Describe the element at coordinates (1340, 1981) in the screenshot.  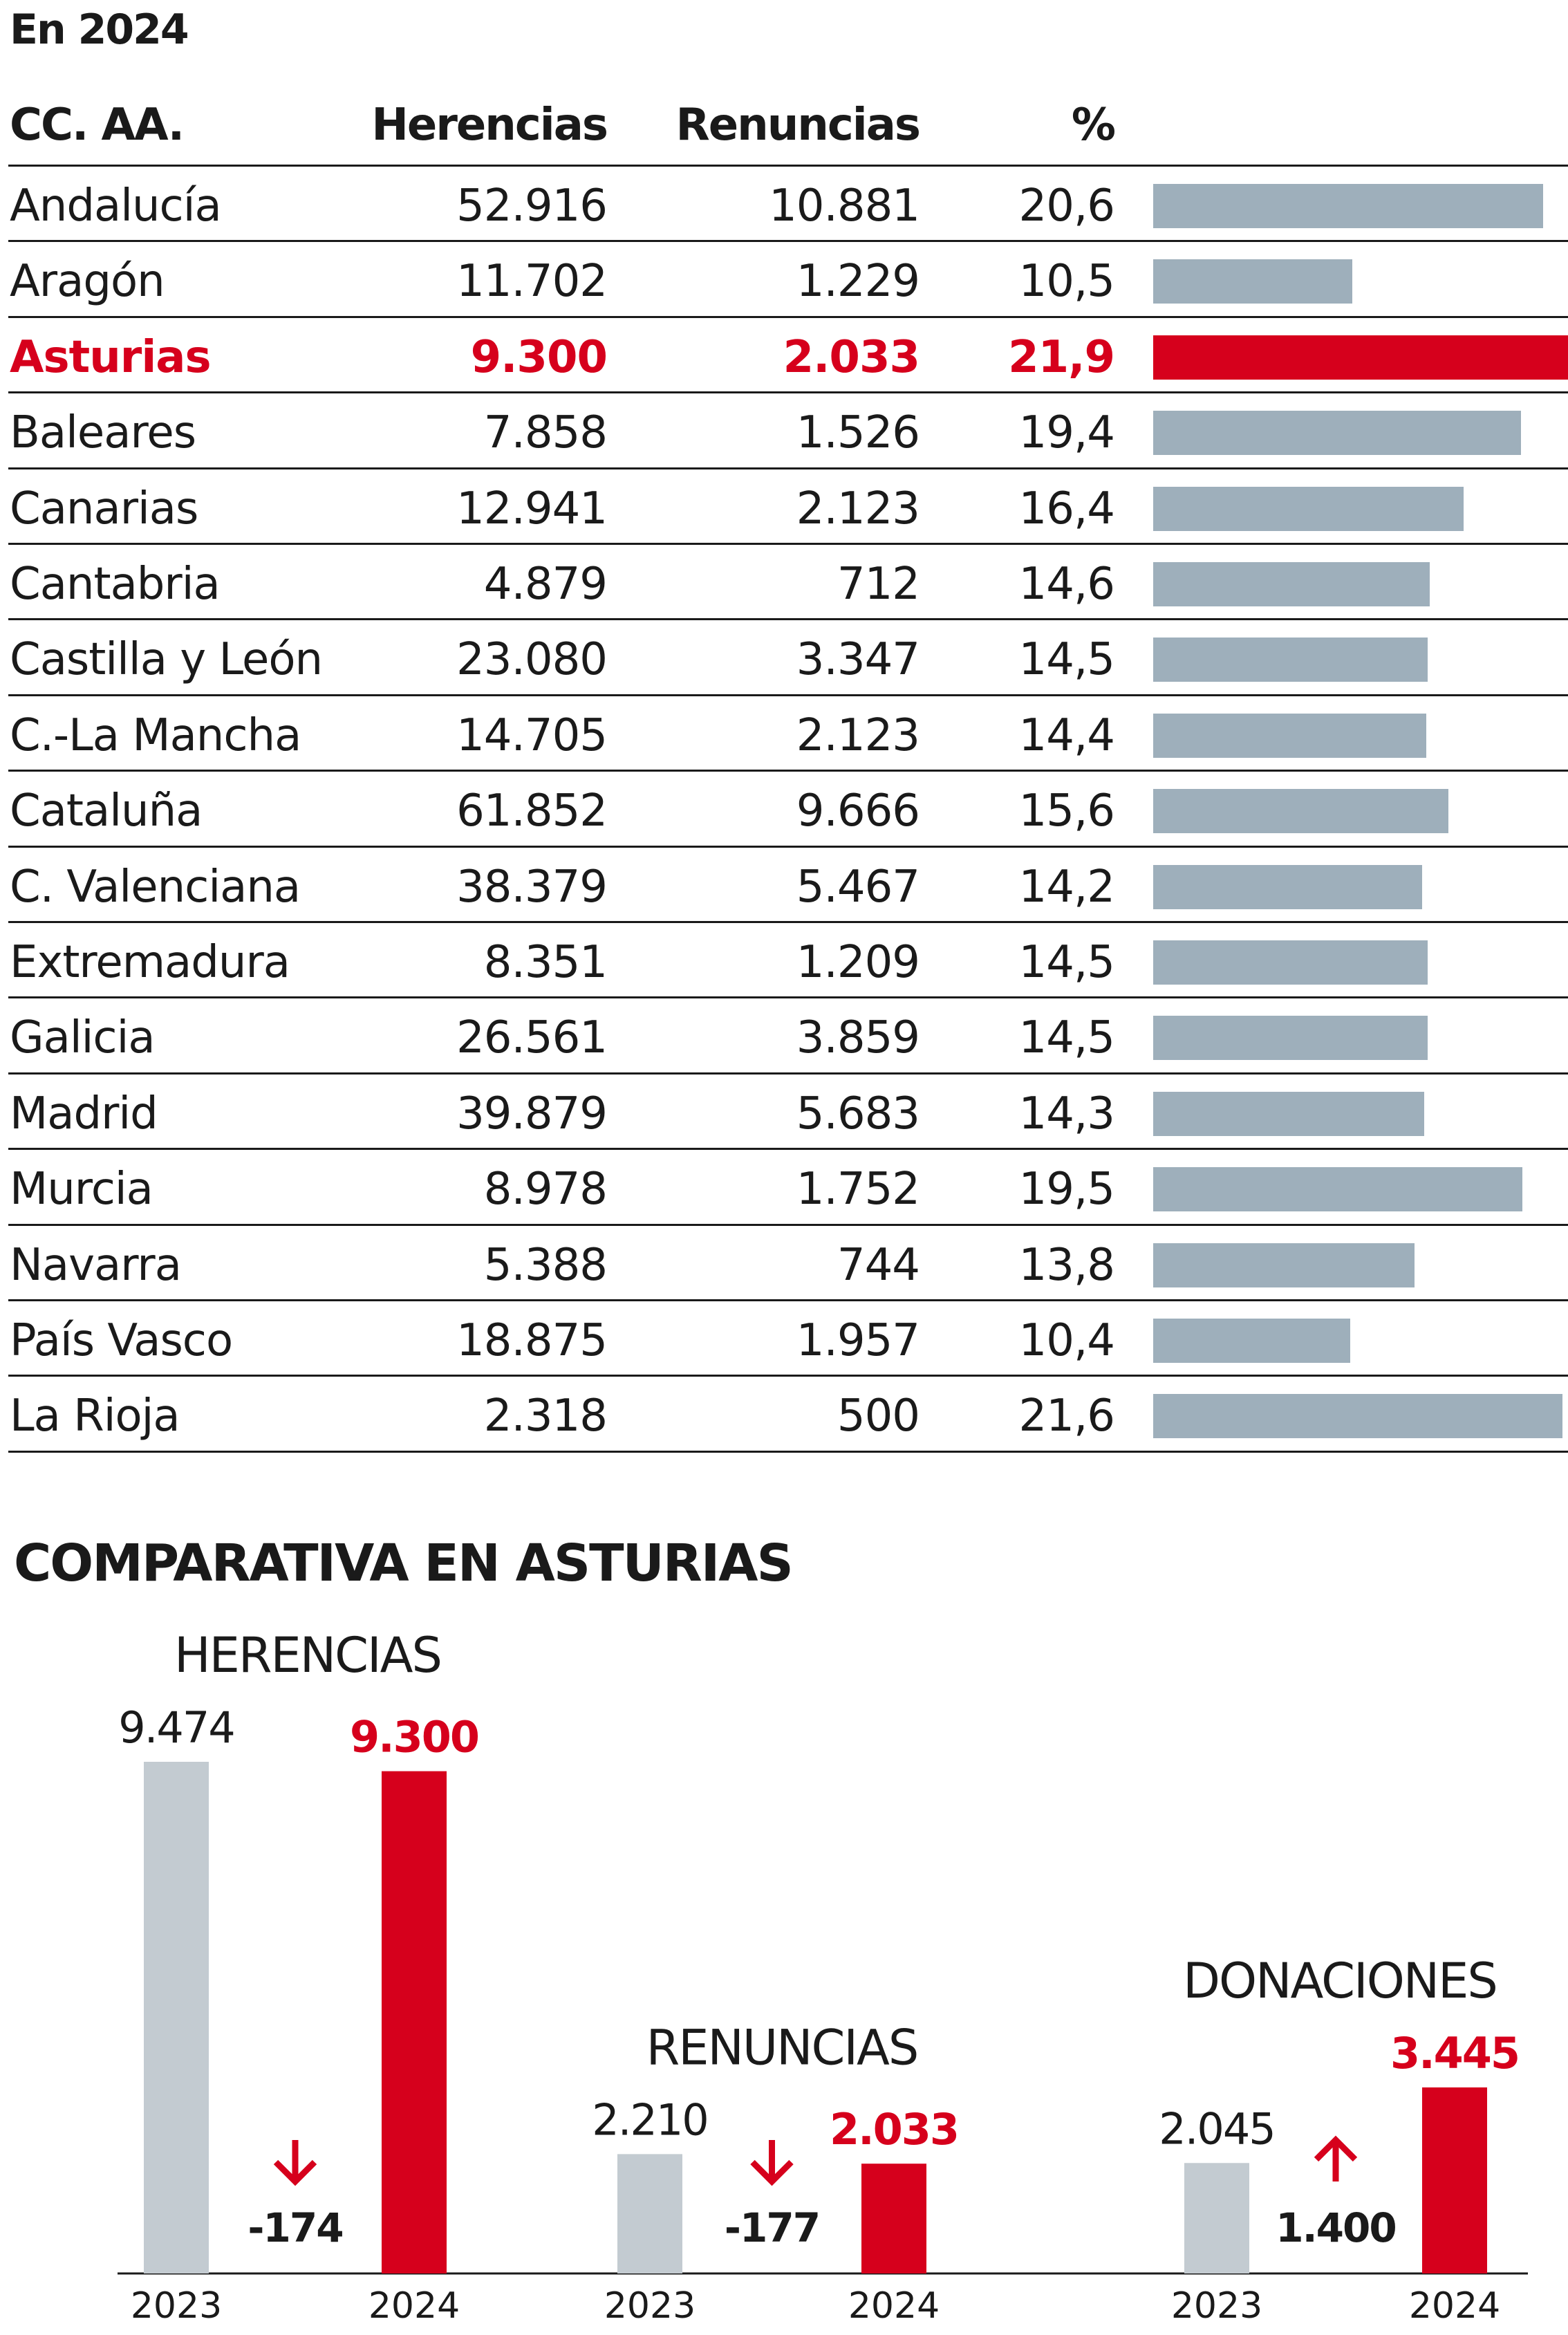
I see `donaciones-title: DONACIONES` at that location.